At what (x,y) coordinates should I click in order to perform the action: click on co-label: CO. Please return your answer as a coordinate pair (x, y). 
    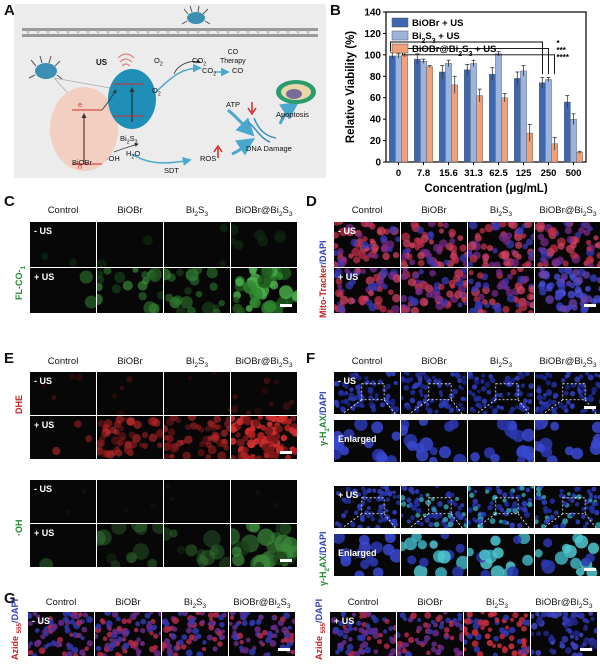
    Looking at the image, I should click on (238, 70).